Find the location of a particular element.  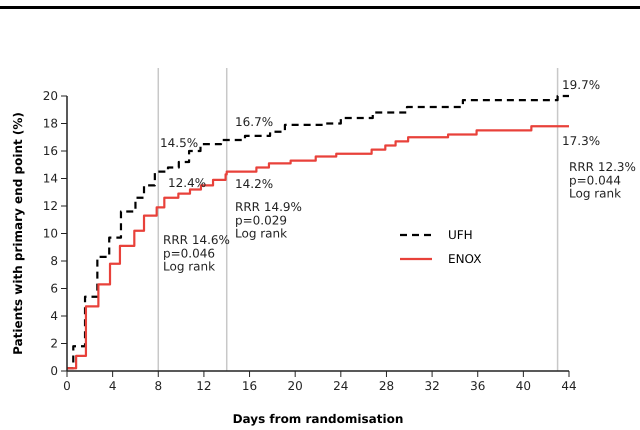

text: RRR 12.3% p=0.044 Log rank is located at coordinates (602, 180).